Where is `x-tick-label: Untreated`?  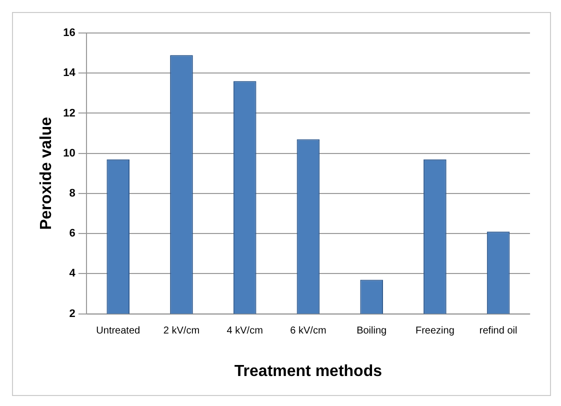 x-tick-label: Untreated is located at coordinates (118, 331).